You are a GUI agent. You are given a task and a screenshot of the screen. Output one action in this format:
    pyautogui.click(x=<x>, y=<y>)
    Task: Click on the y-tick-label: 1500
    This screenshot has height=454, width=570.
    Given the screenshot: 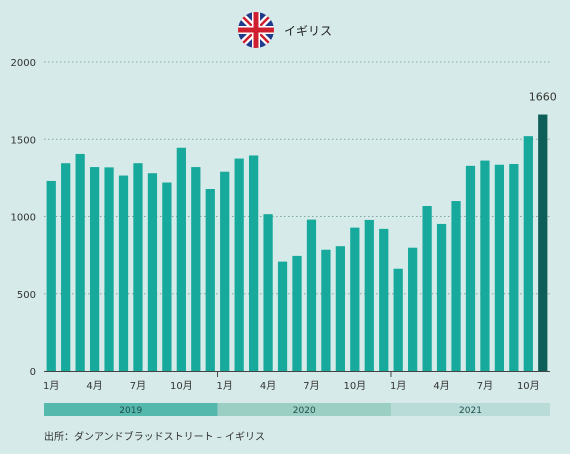 What is the action you would take?
    pyautogui.click(x=23, y=140)
    